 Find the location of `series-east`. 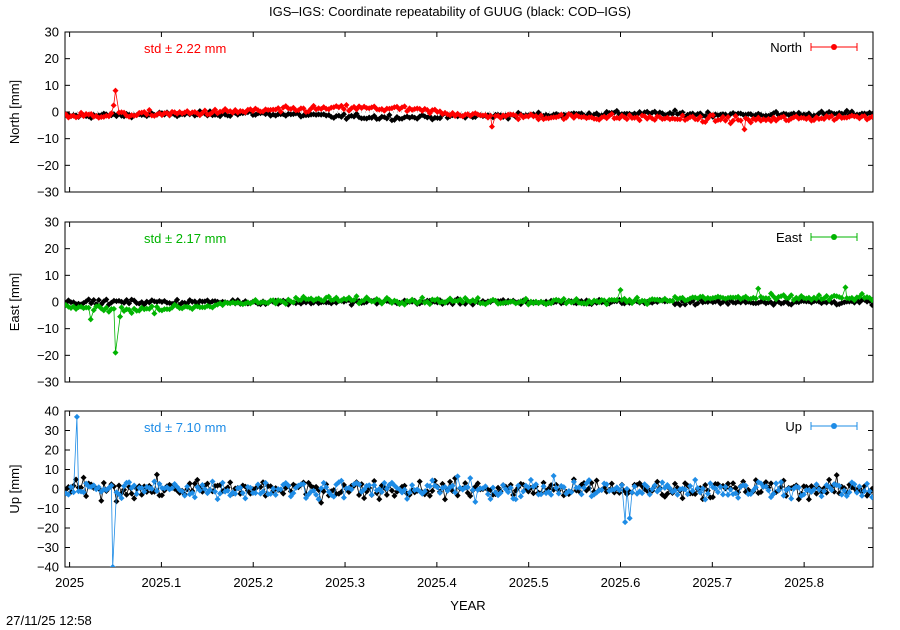

series-east is located at coordinates (469, 320).